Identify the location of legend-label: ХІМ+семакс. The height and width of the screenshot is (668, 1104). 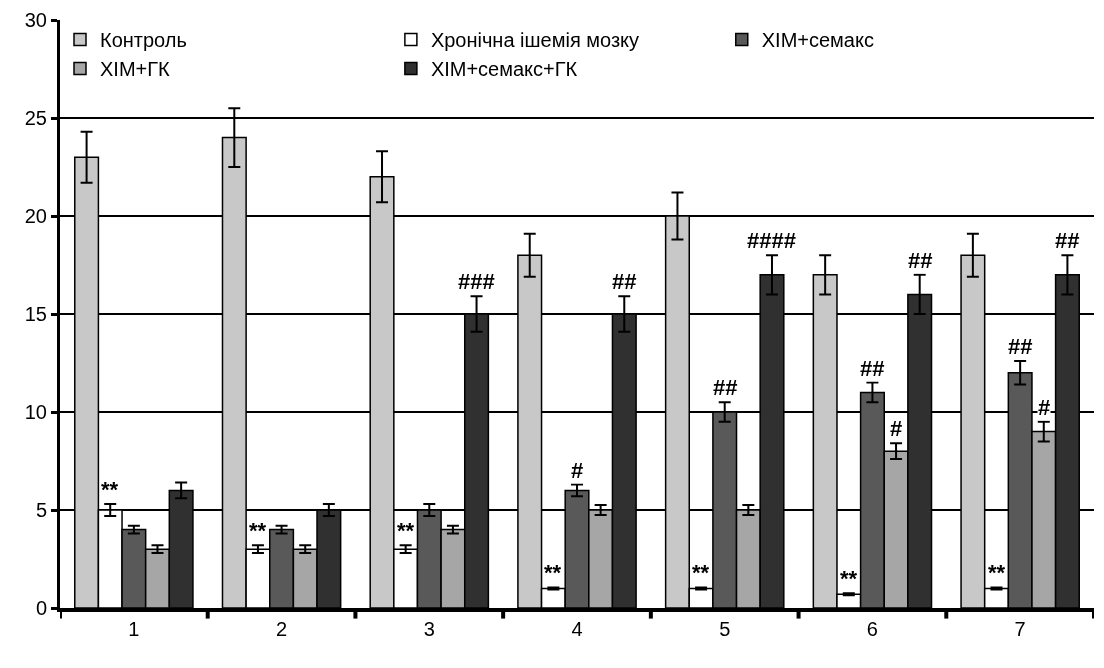
(817, 40).